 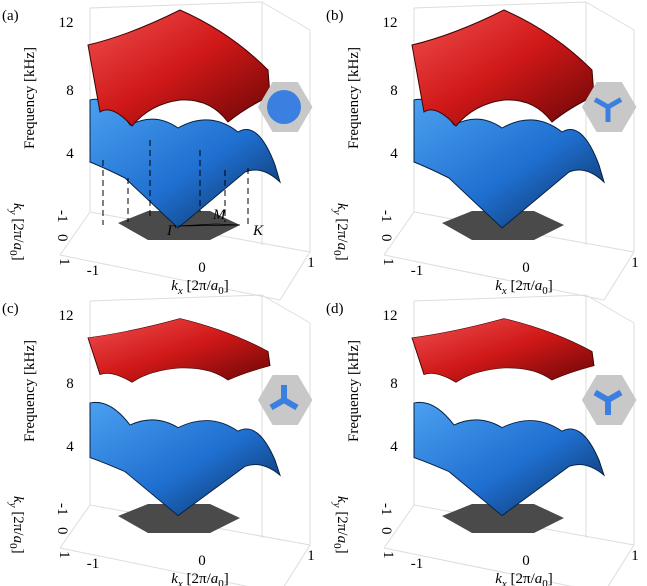 I want to click on x-tick-label: 1, so click(x=311, y=556).